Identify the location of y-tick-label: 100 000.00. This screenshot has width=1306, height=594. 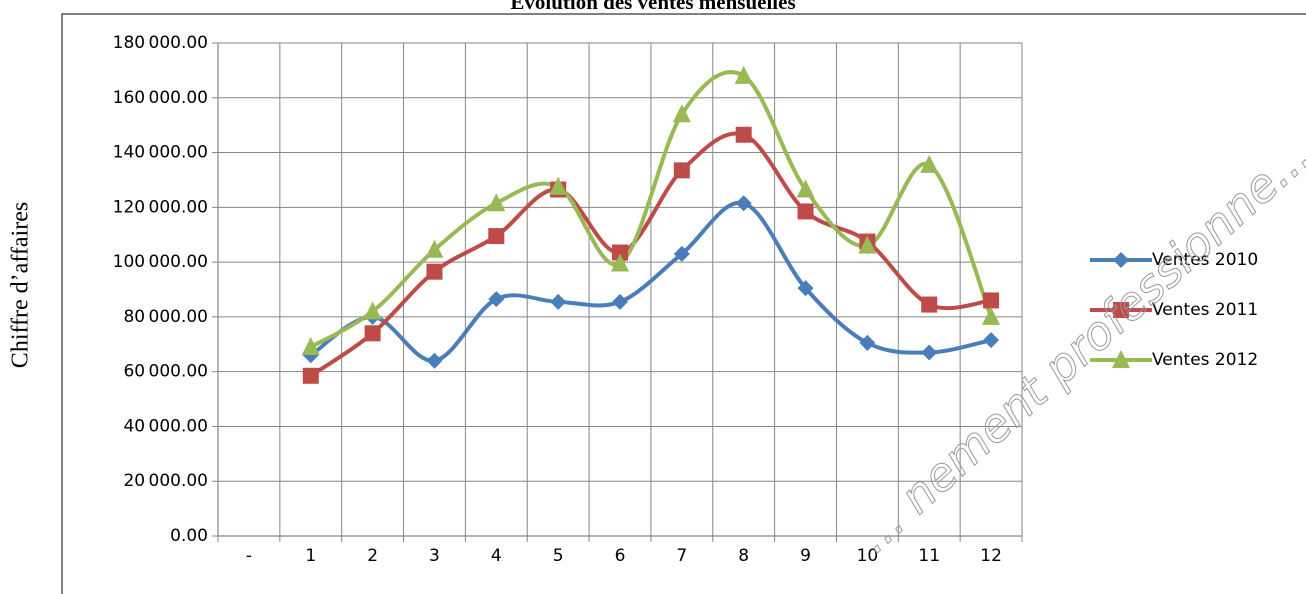
(160, 262).